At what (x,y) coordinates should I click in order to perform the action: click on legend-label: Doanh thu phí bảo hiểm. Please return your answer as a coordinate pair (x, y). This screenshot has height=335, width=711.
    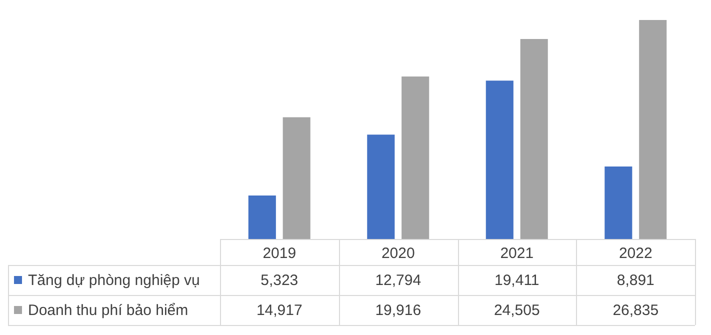
    Looking at the image, I should click on (108, 311).